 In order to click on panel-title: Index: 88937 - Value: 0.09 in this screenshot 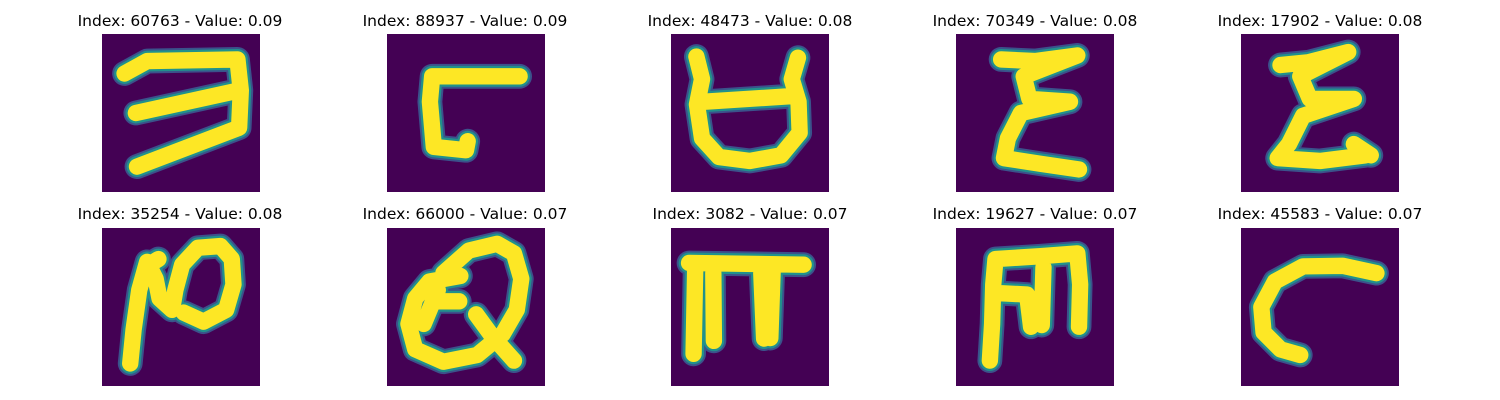, I will do `click(465, 21)`.